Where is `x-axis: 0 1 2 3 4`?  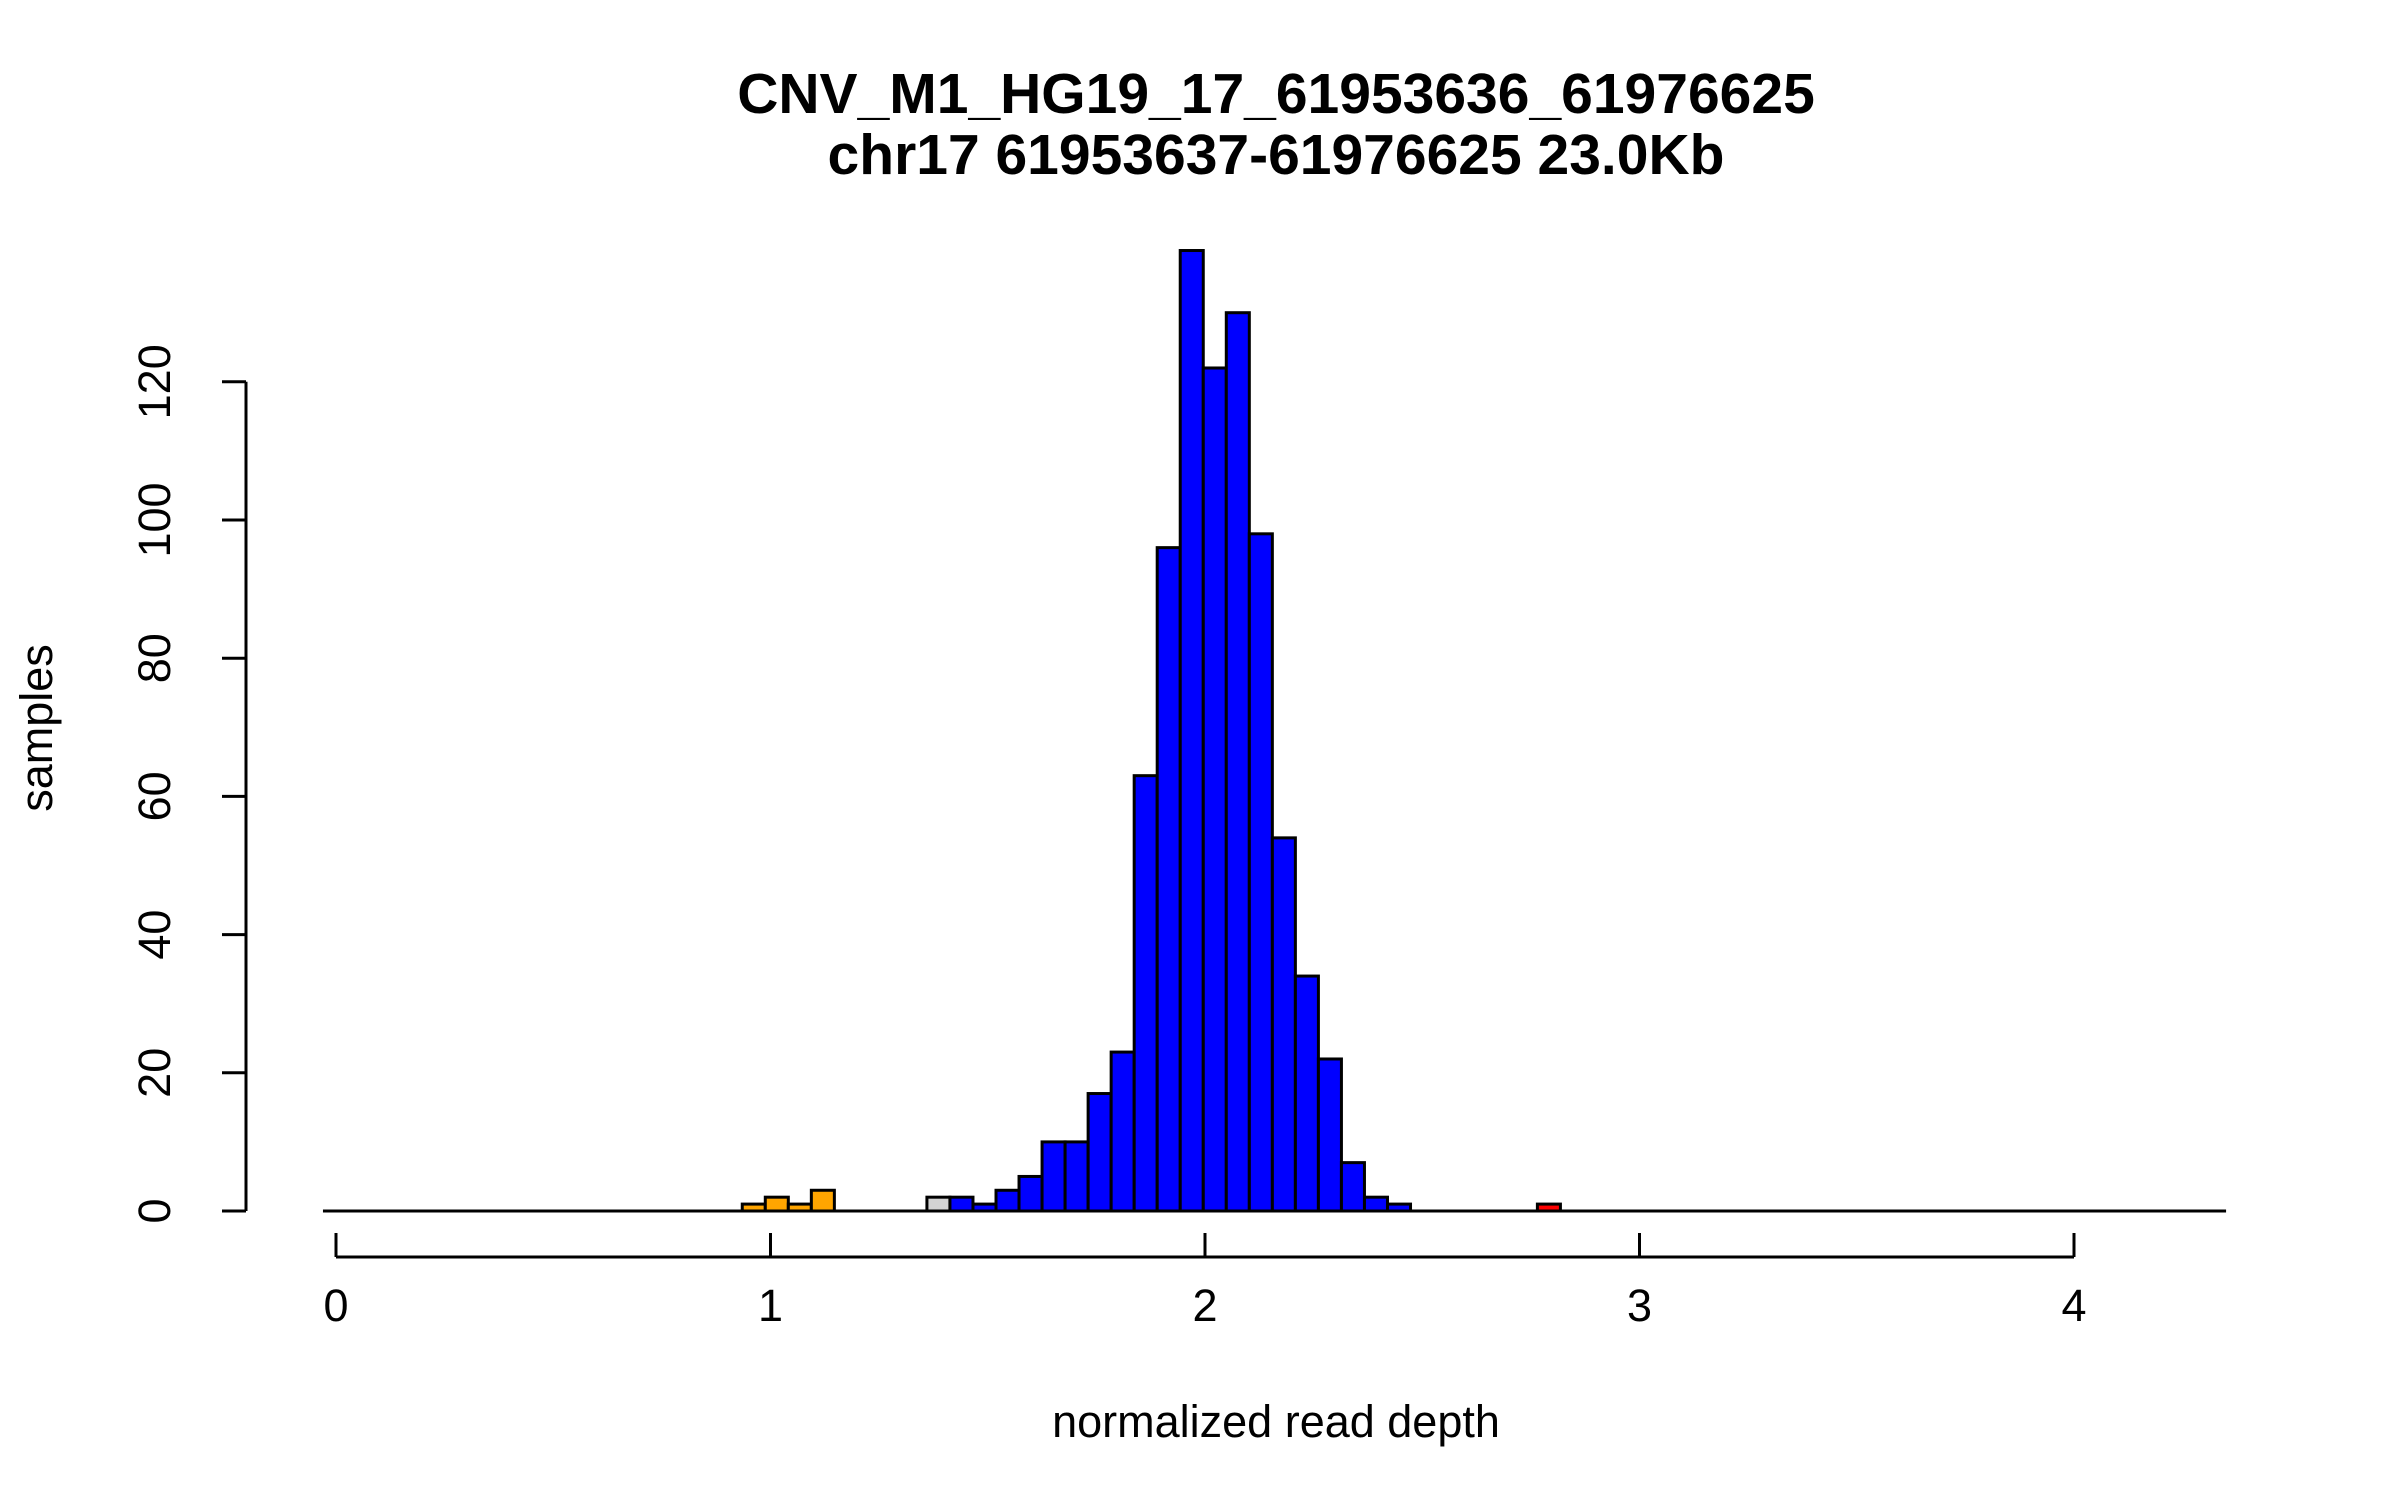 x-axis: 0 1 2 3 4 is located at coordinates (1205, 1282).